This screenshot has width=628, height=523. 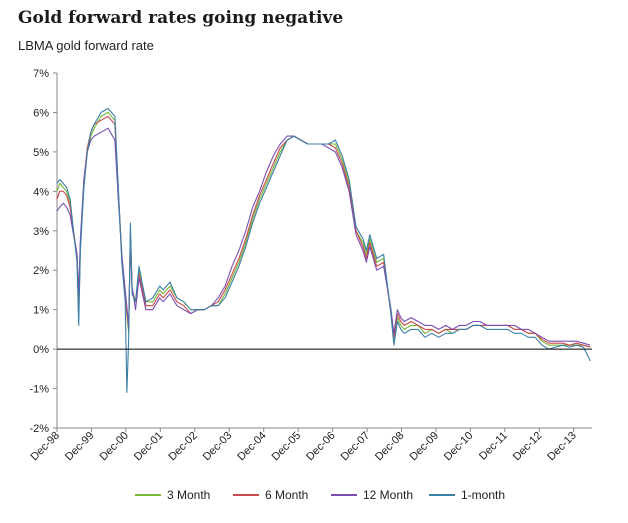 I want to click on y-tick-label: 6%, so click(x=41, y=113).